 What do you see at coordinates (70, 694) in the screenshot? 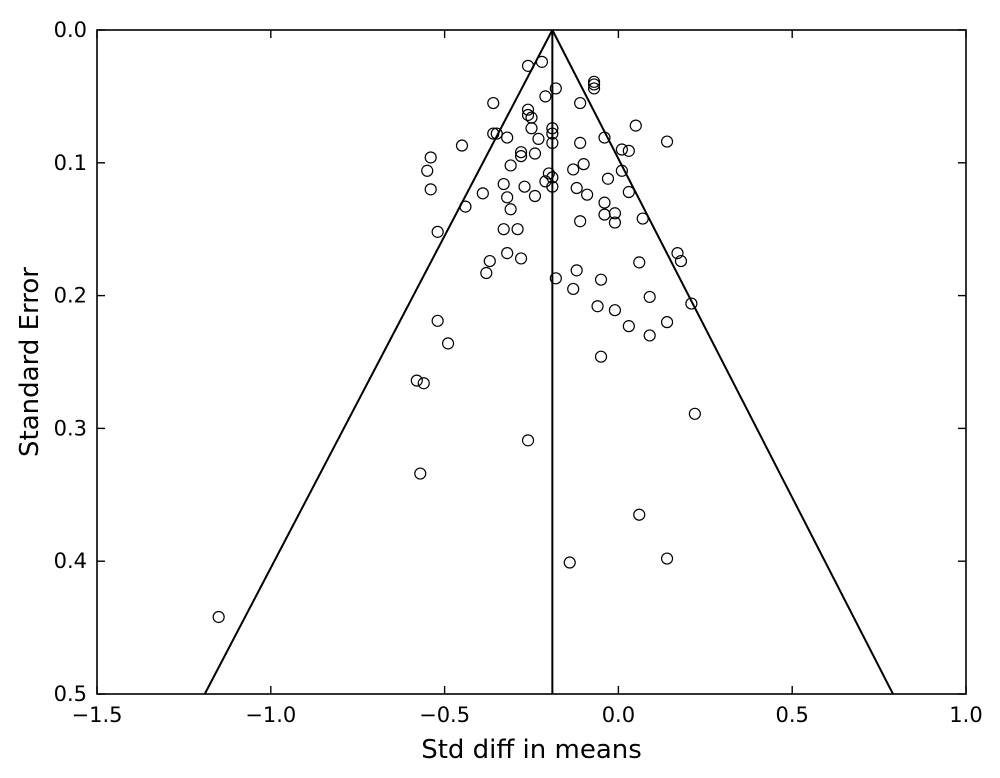
I see `y-tick-label: 0.5` at bounding box center [70, 694].